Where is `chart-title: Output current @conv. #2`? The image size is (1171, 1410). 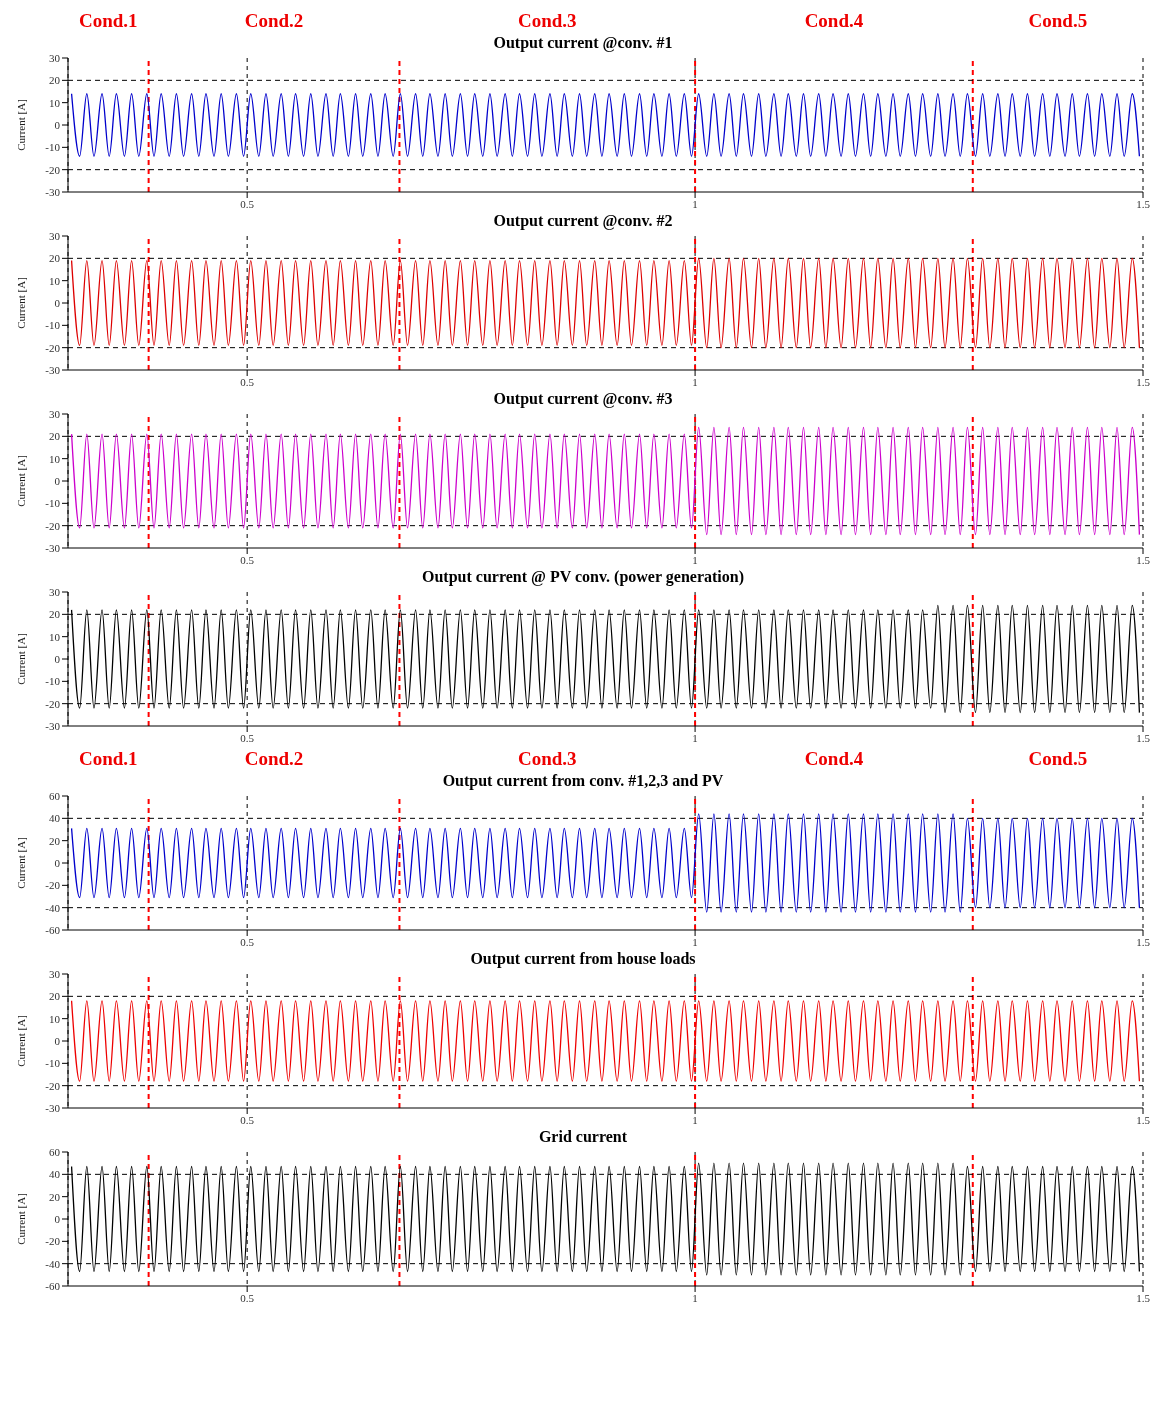 chart-title: Output current @conv. #2 is located at coordinates (583, 220).